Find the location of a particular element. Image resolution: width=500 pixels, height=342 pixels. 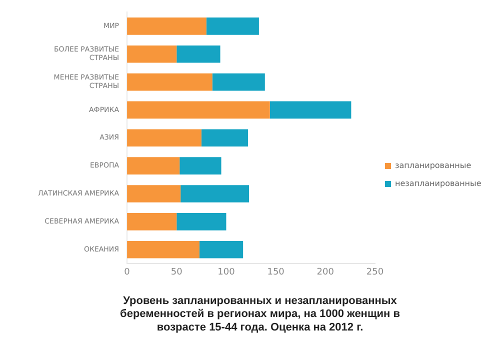

x-tick-label: 200 is located at coordinates (325, 272).